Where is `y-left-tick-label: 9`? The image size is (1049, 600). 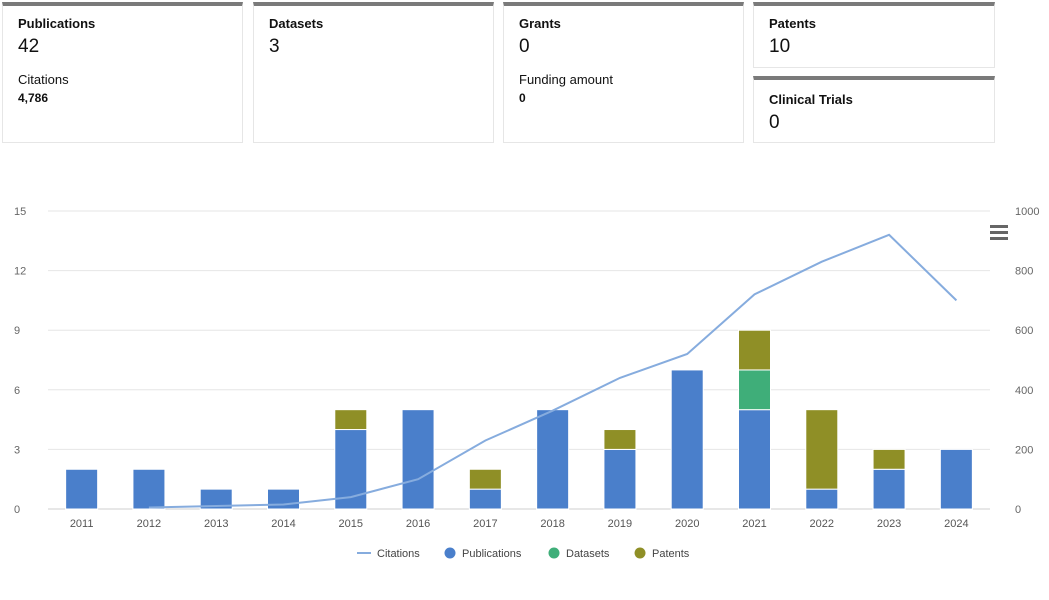 y-left-tick-label: 9 is located at coordinates (17, 331).